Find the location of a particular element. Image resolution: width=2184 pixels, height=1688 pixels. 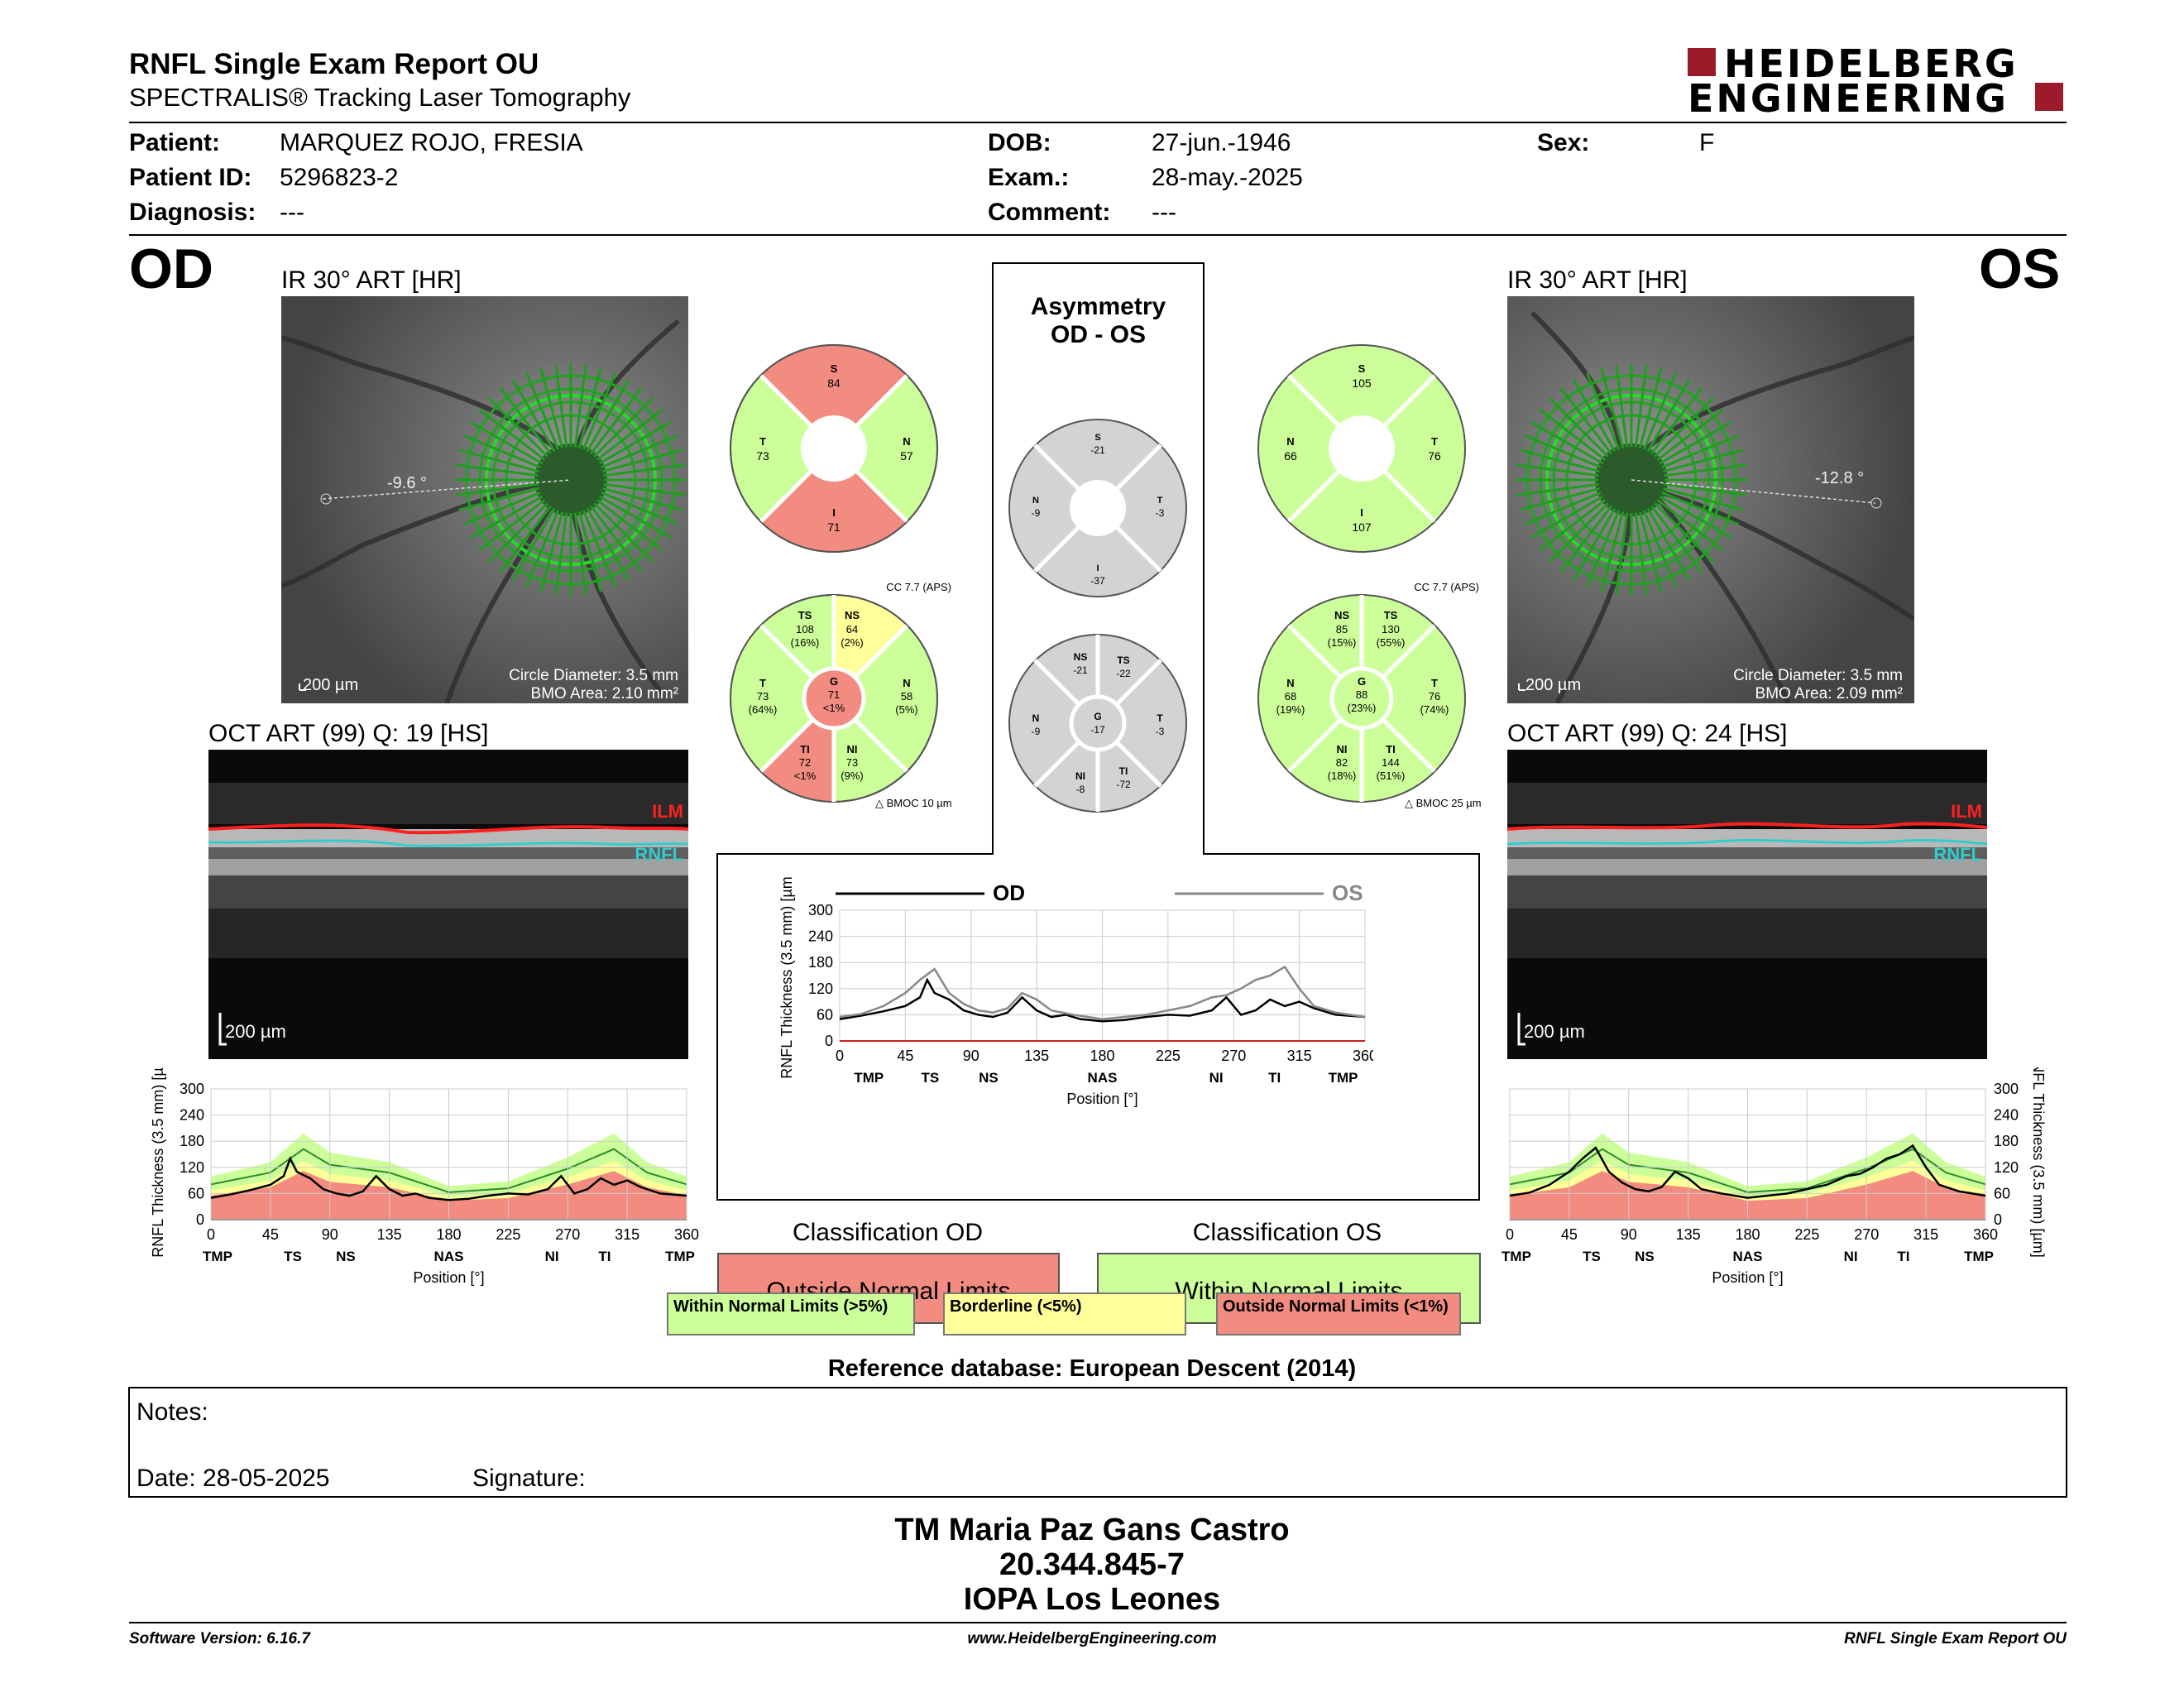

svg-text: TS is located at coordinates (805, 615).